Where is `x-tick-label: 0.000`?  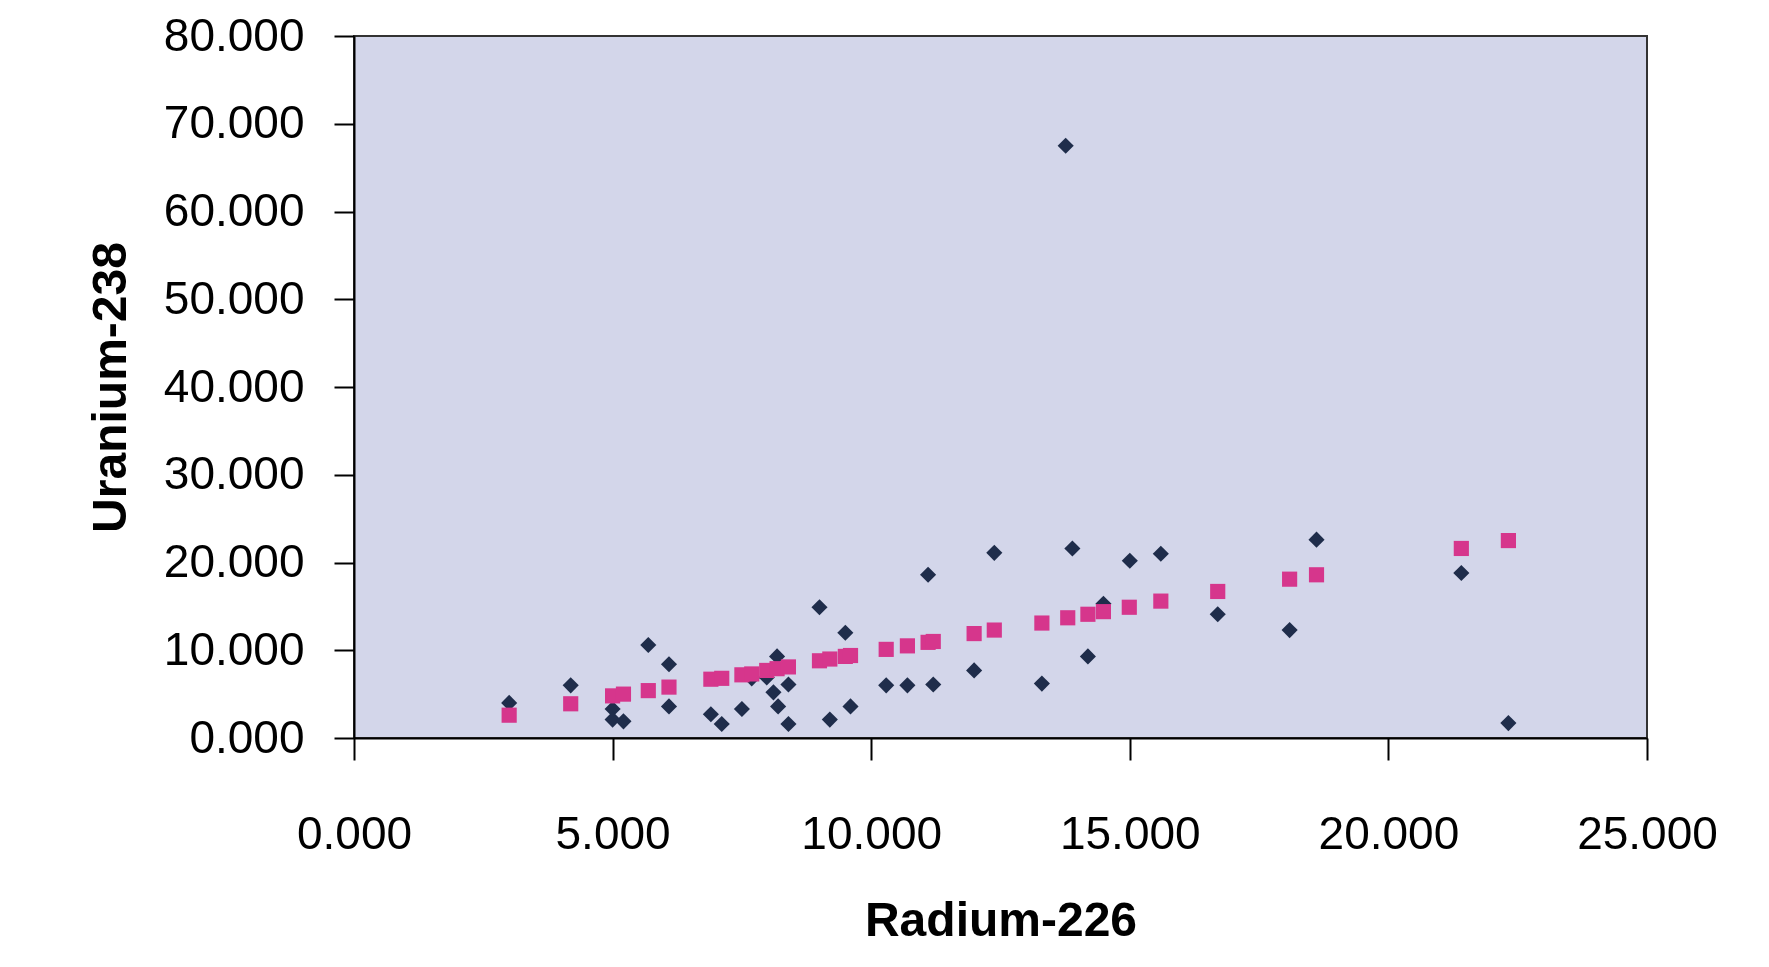
x-tick-label: 0.000 is located at coordinates (354, 832).